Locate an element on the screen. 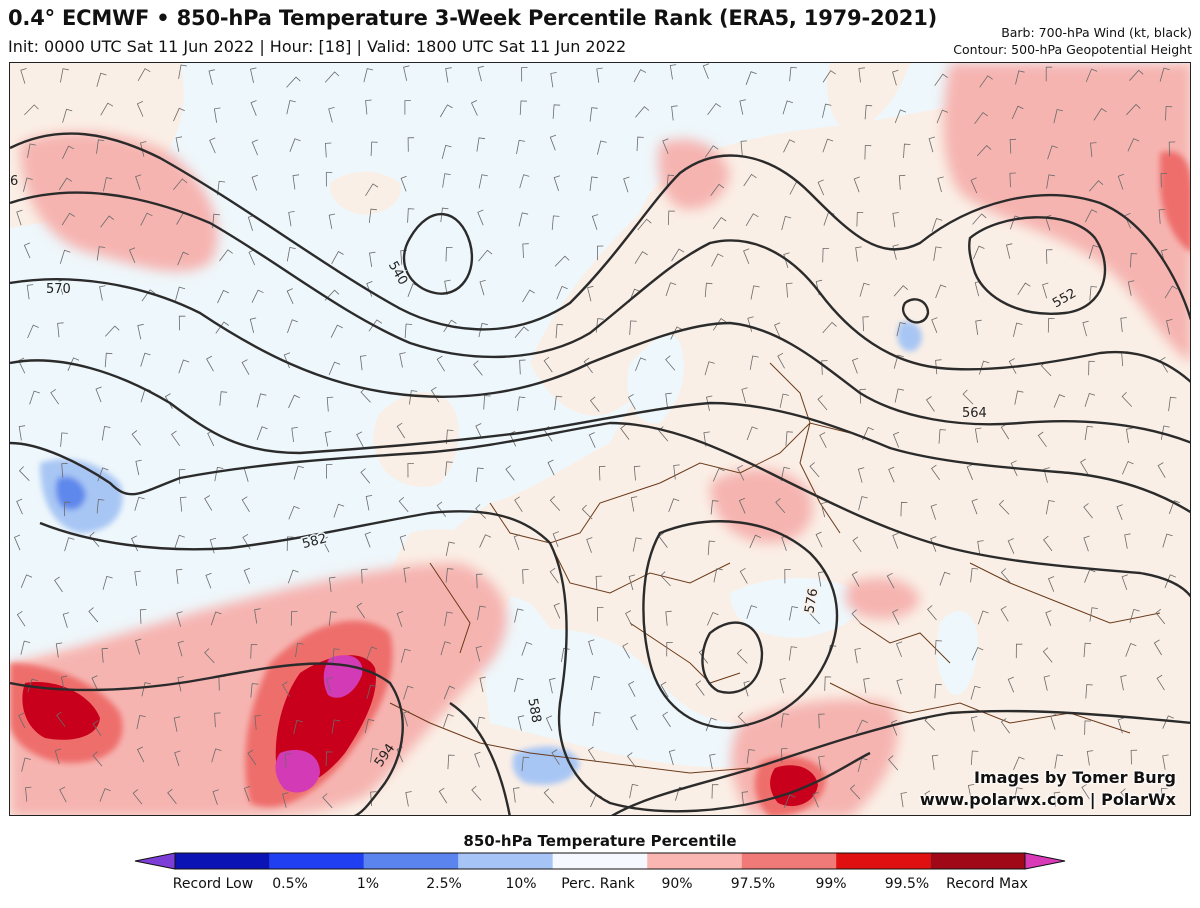  black-sea is located at coordinates (796, 608).